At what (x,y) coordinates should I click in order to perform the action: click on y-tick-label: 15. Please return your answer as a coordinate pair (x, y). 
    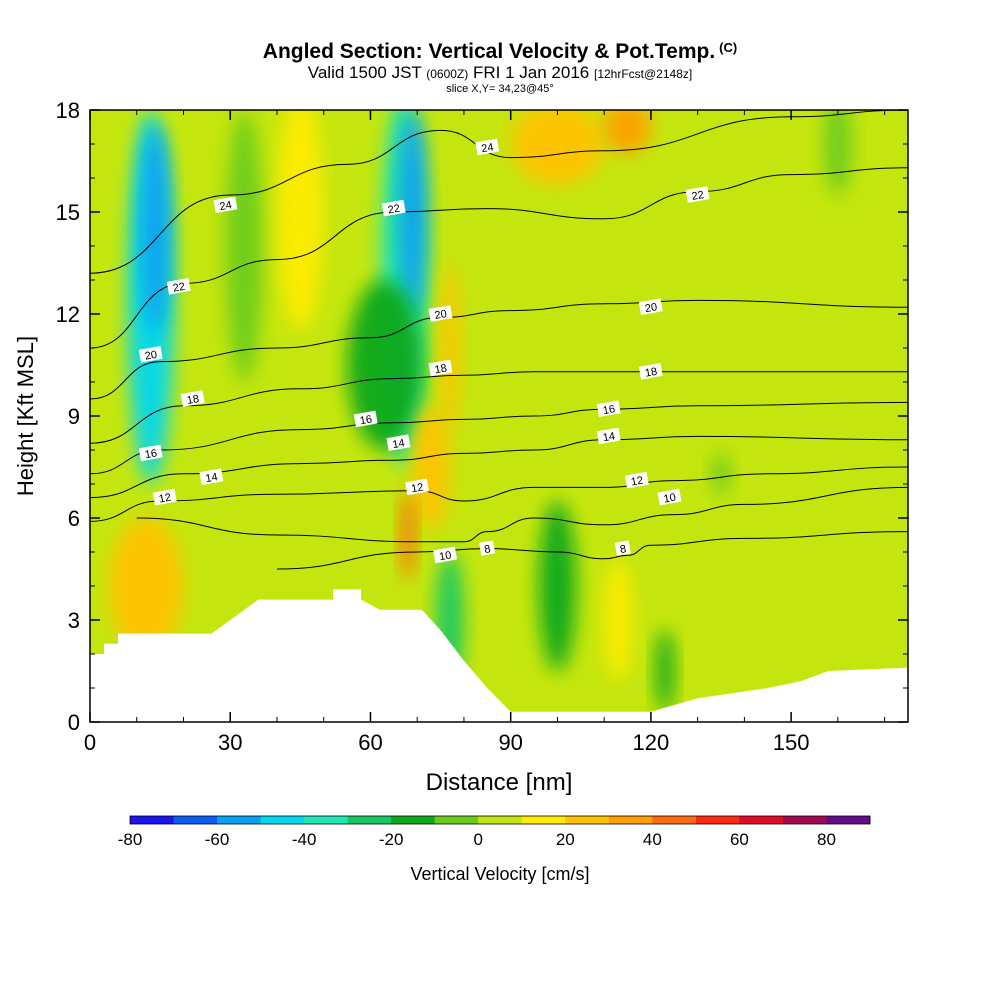
    Looking at the image, I should click on (68, 212).